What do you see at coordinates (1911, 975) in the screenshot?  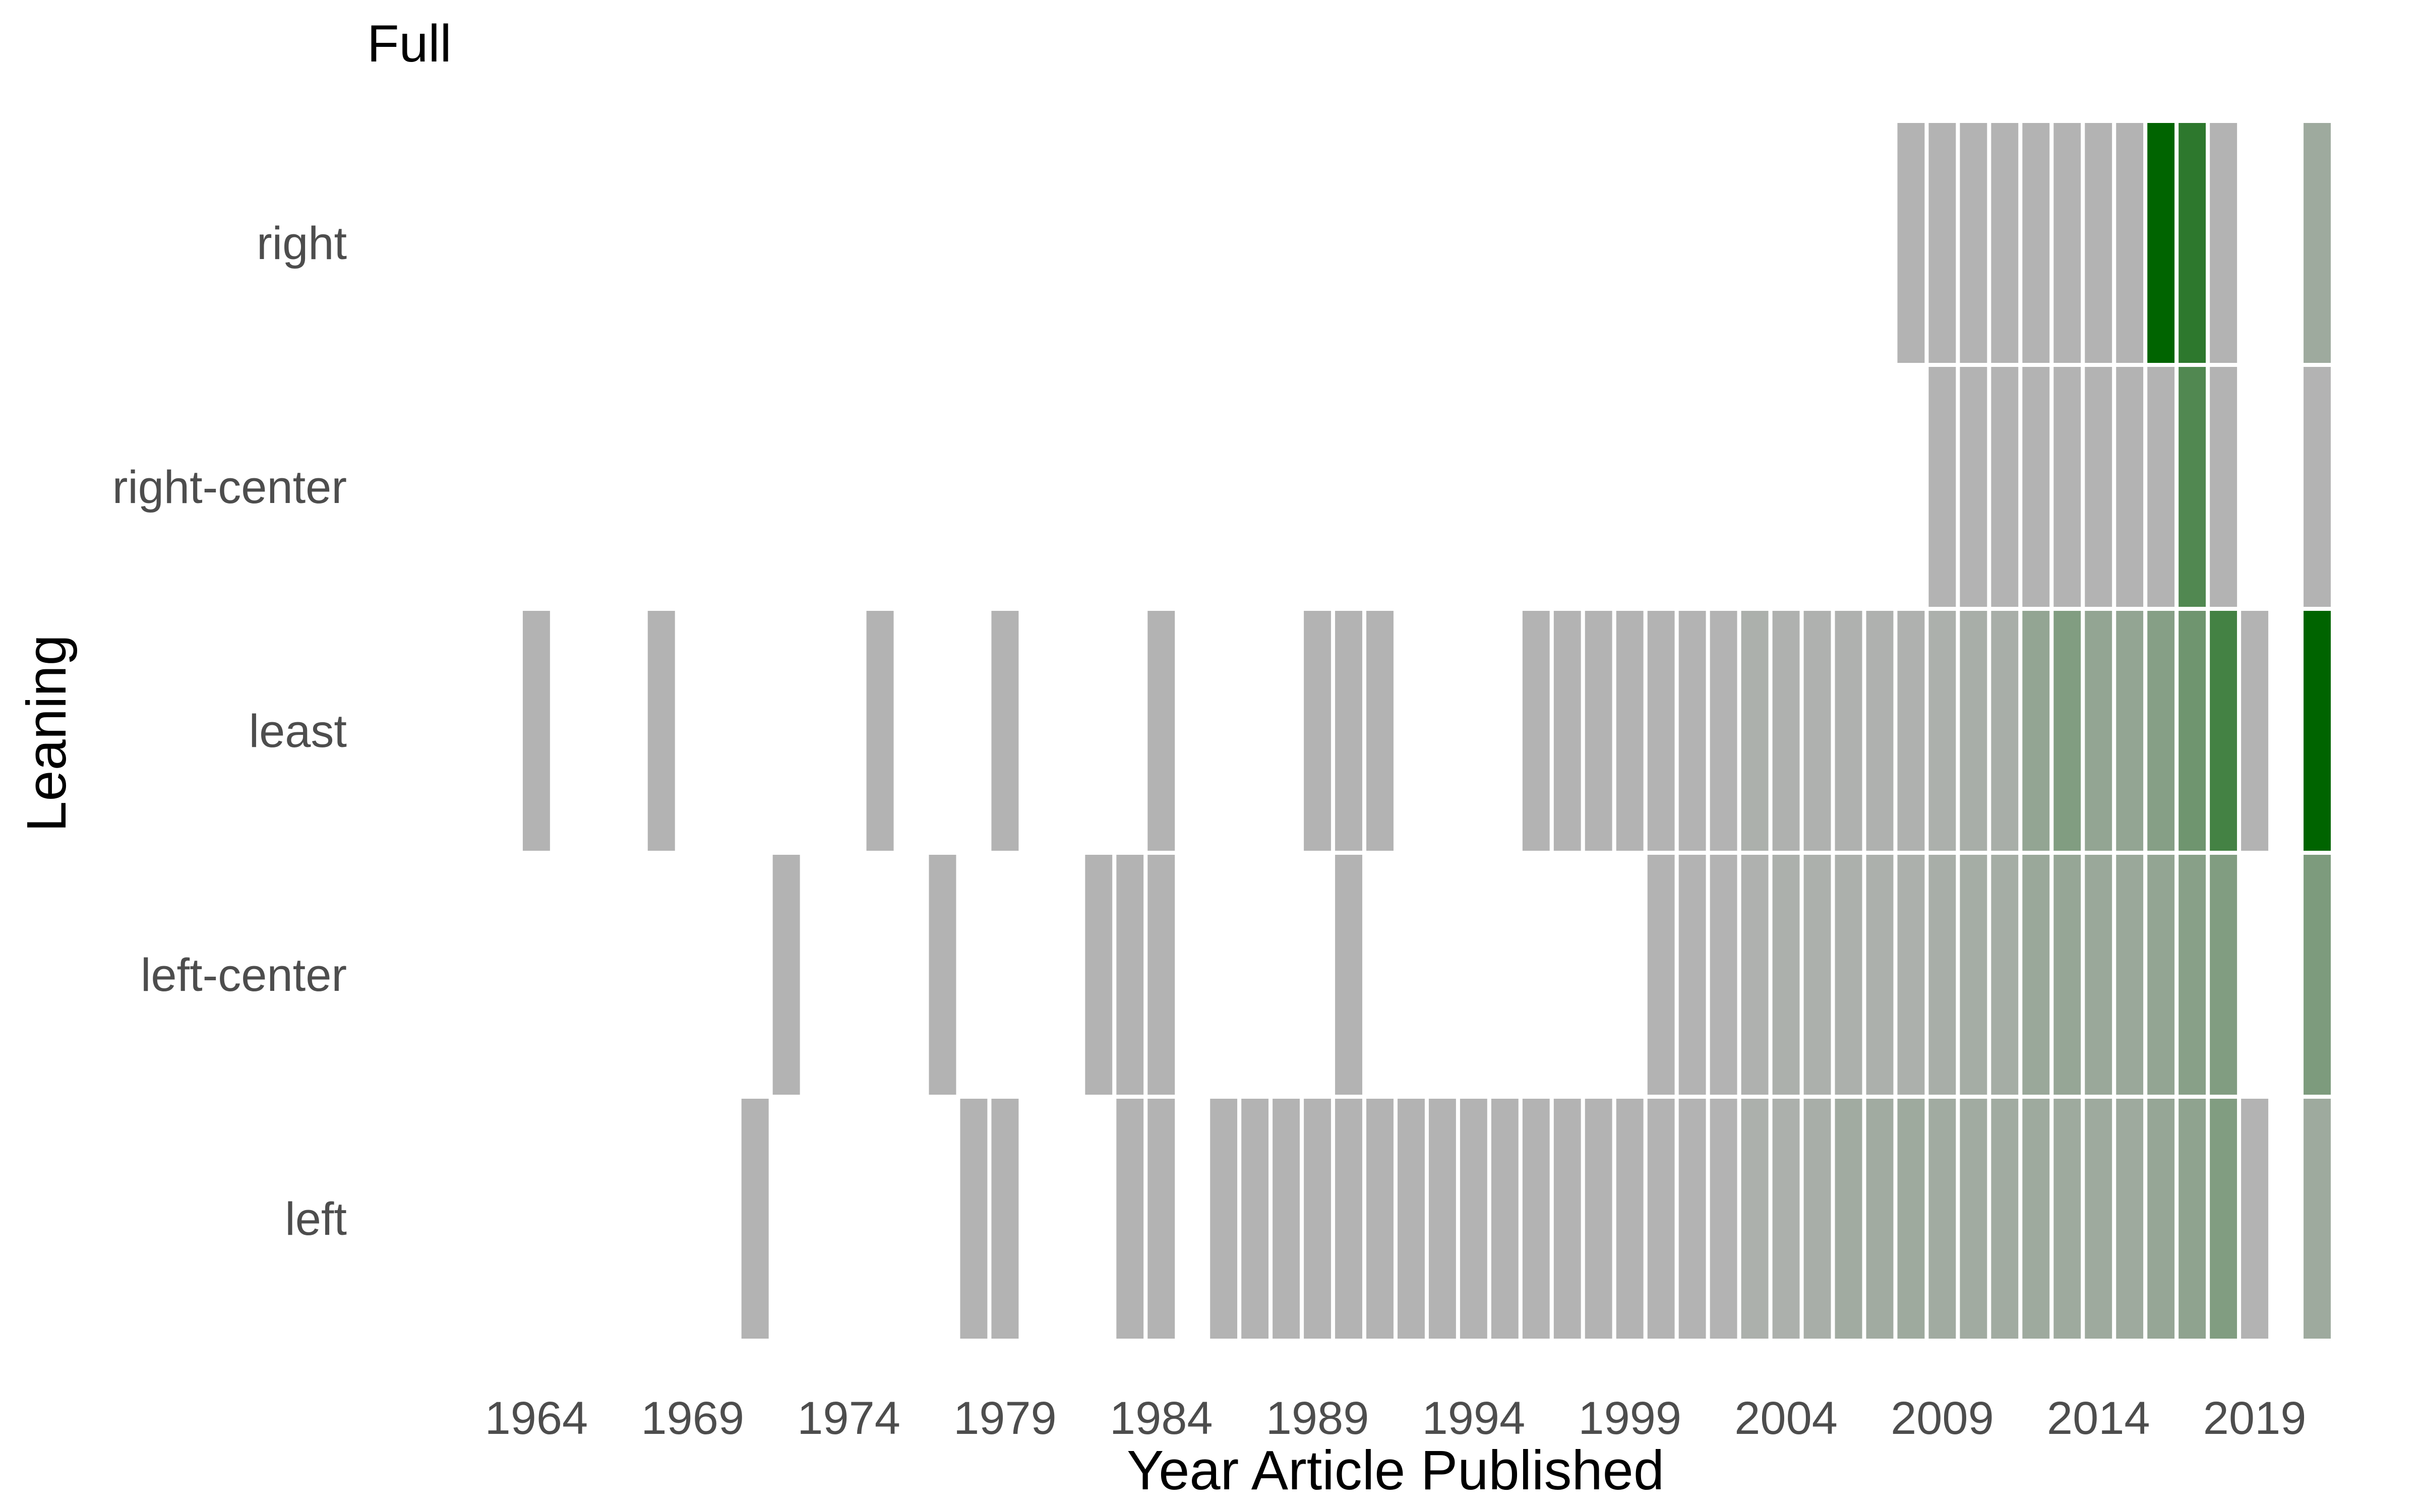 I see `heatmap-cell-left-center-2008` at bounding box center [1911, 975].